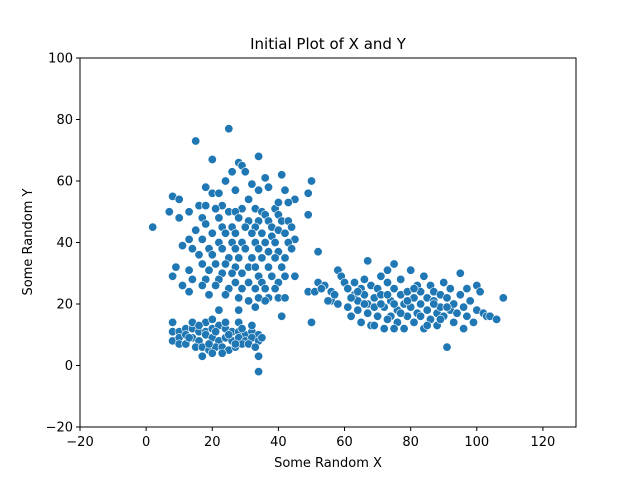 The height and width of the screenshot is (480, 640). I want to click on y-axis-label: Some Random Y, so click(28, 241).